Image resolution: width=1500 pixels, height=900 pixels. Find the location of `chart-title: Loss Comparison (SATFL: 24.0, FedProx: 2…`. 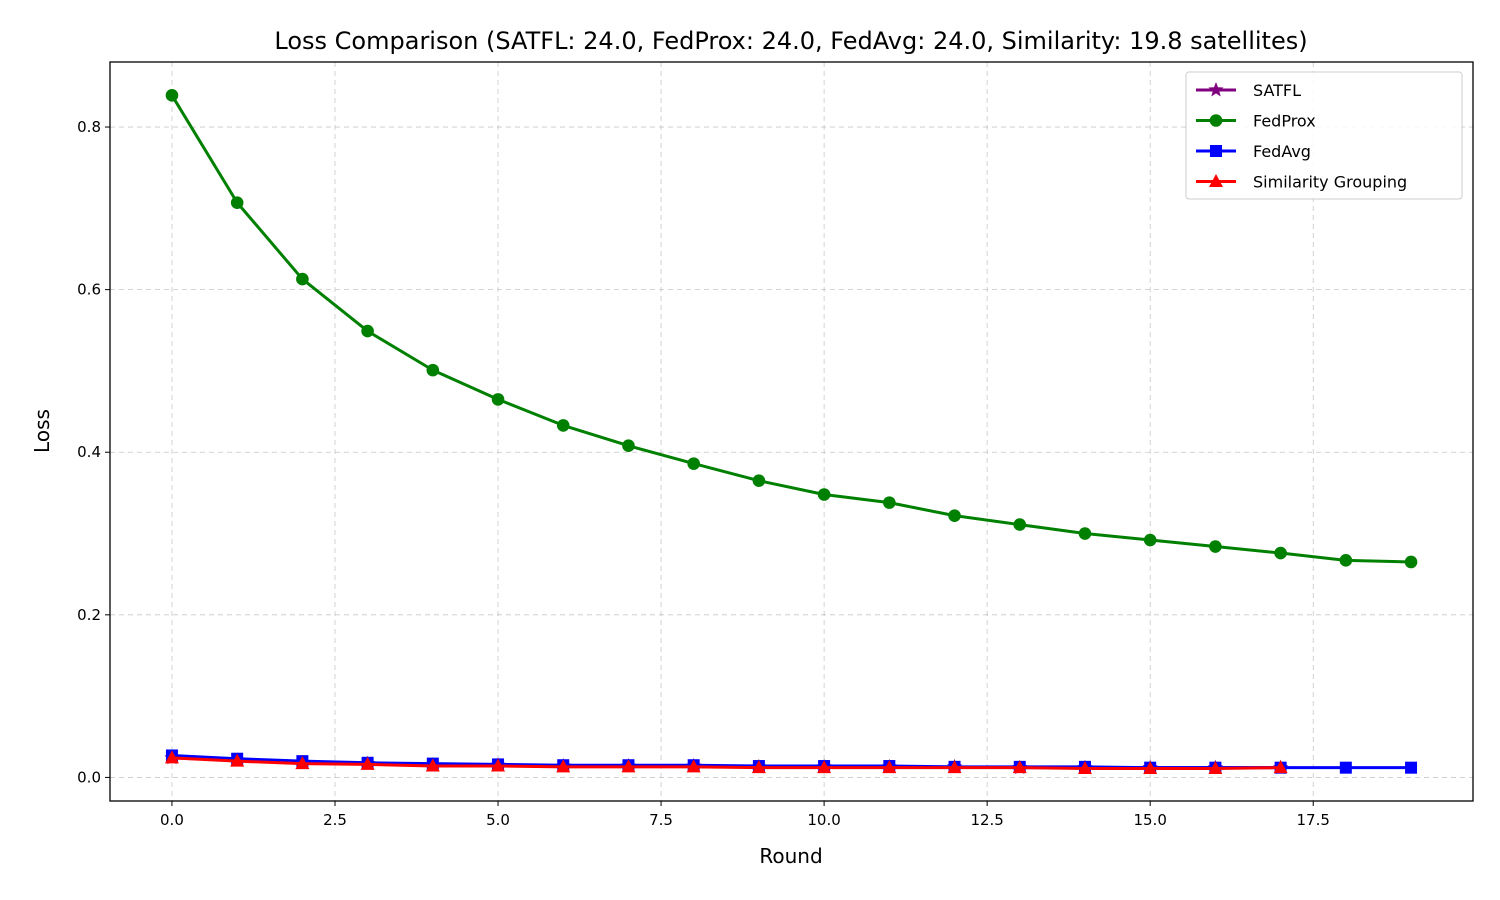

chart-title: Loss Comparison (SATFL: 24.0, FedProx: 2… is located at coordinates (790, 41).